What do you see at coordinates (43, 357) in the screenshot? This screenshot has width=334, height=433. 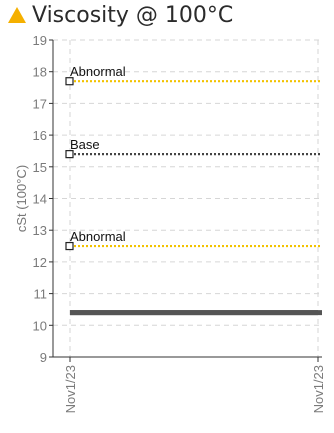 I see `y-tick-label: 9` at bounding box center [43, 357].